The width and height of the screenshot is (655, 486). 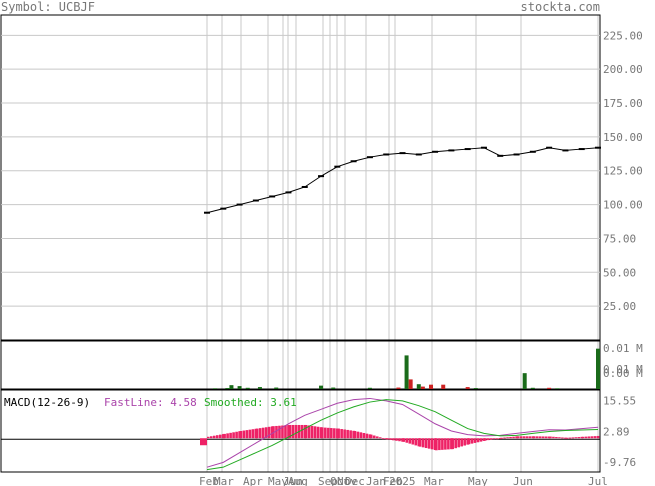 What do you see at coordinates (340, 480) in the screenshot?
I see `x-tick-label: Oct` at bounding box center [340, 480].